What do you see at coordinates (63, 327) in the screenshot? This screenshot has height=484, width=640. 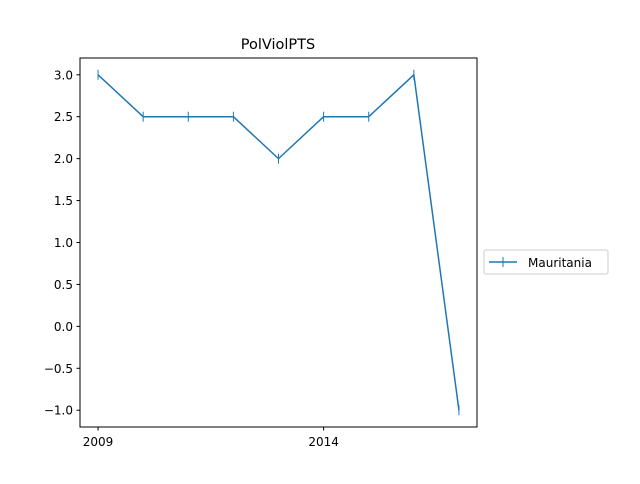 I see `y-tick-label: 0.0` at bounding box center [63, 327].